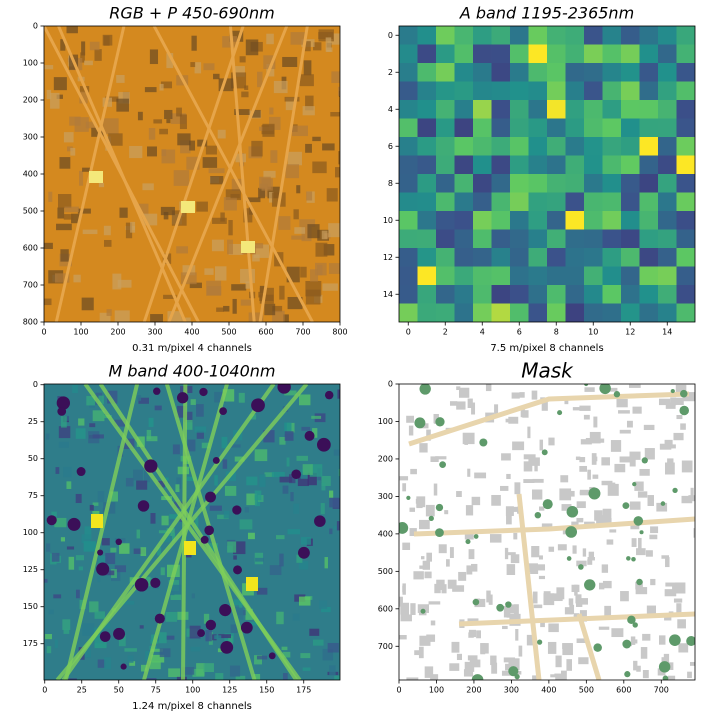 The image size is (720, 720). What do you see at coordinates (576, 619) in the screenshot?
I see `road` at bounding box center [576, 619].